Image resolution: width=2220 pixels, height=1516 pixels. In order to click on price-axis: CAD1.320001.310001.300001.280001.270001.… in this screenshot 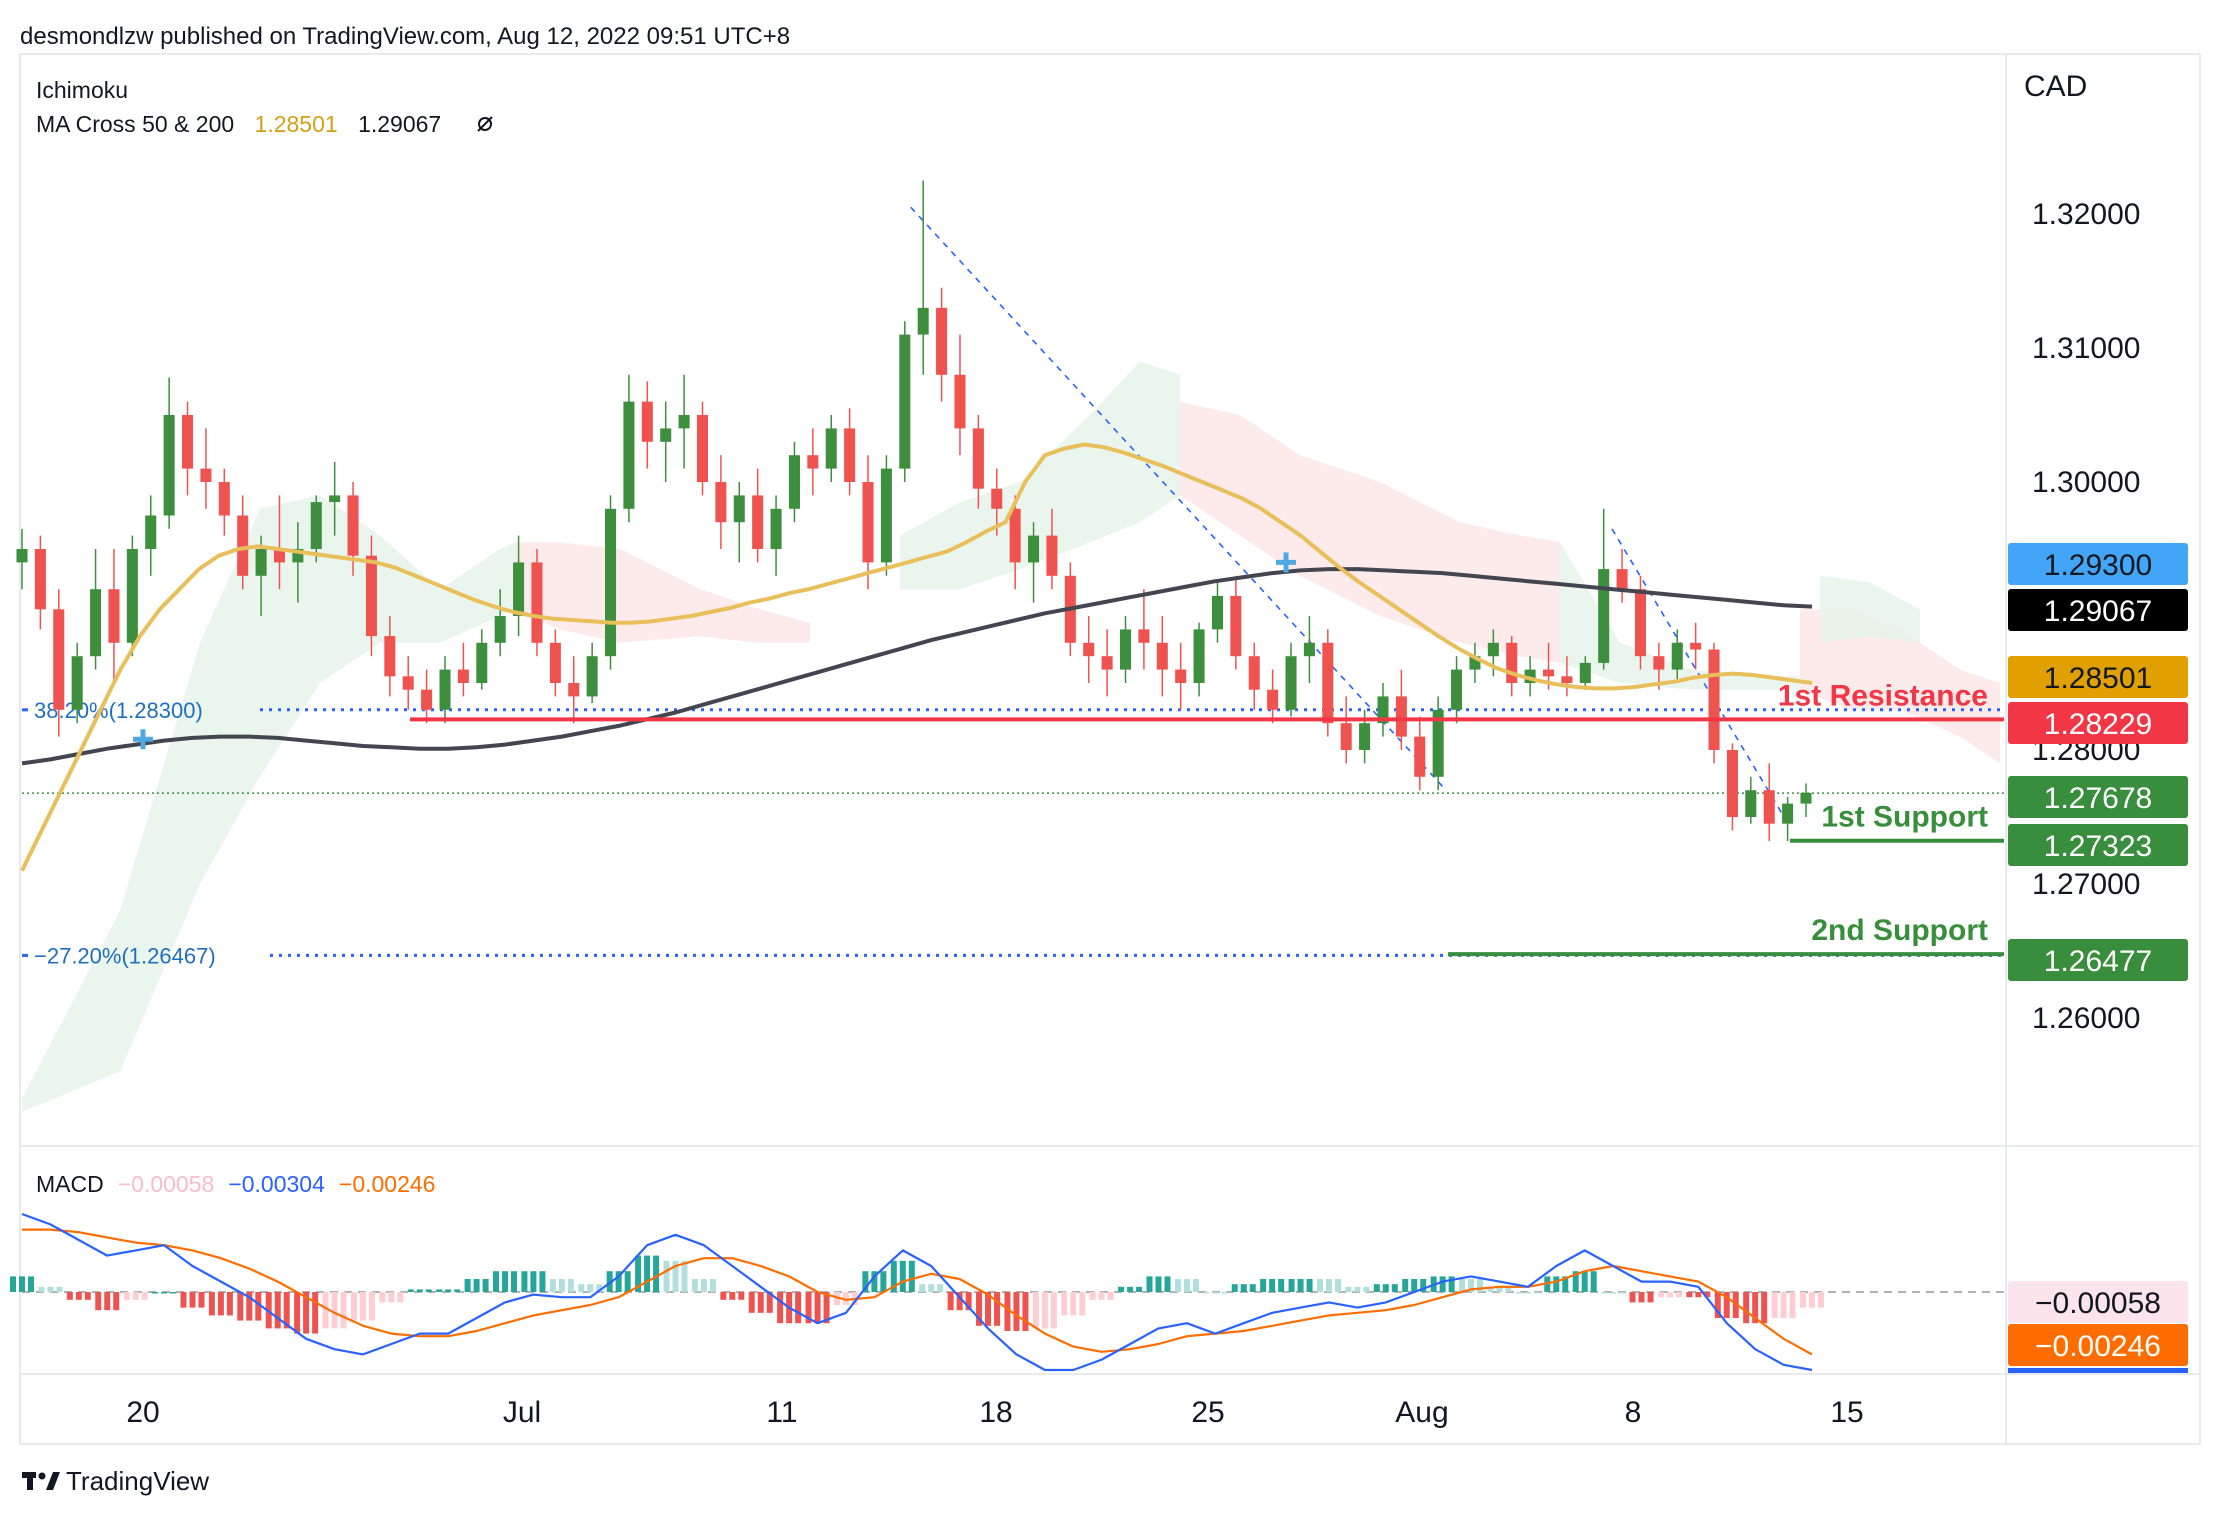, I will do `click(2098, 552)`.